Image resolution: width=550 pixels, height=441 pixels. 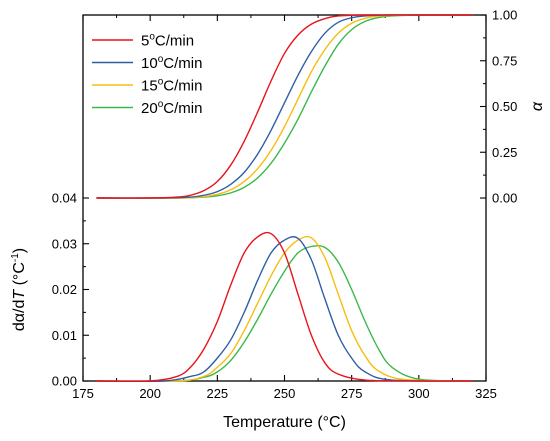 What do you see at coordinates (504, 15) in the screenshot?
I see `right-tick-label: 1.00` at bounding box center [504, 15].